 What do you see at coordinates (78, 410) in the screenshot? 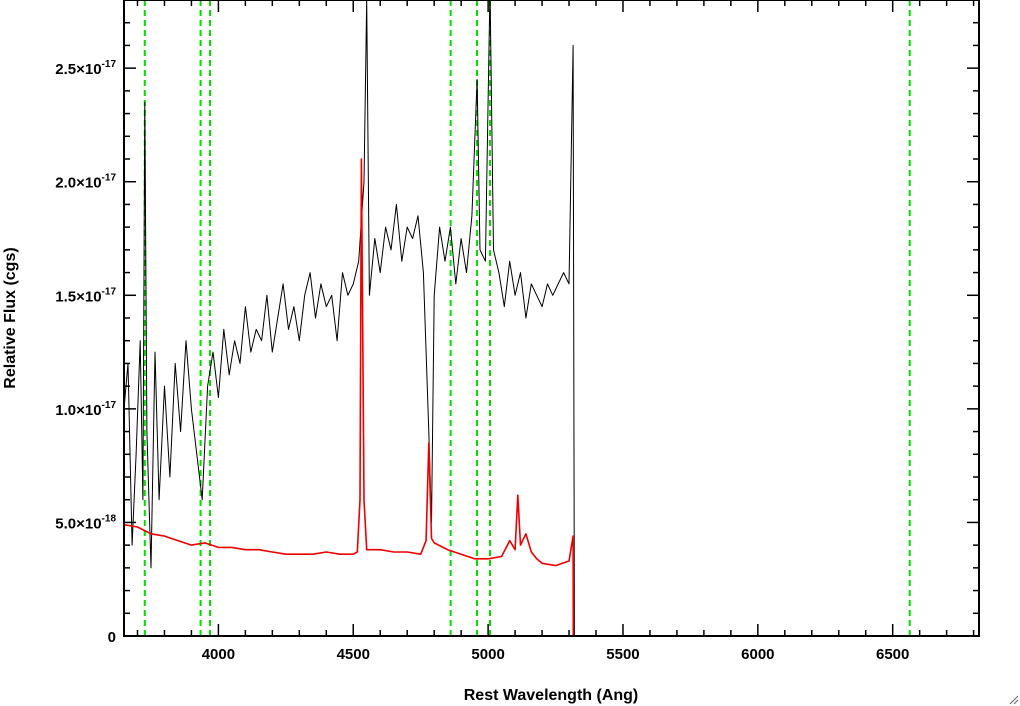
I see `y-tick-mantissa: 1.0×10` at bounding box center [78, 410].